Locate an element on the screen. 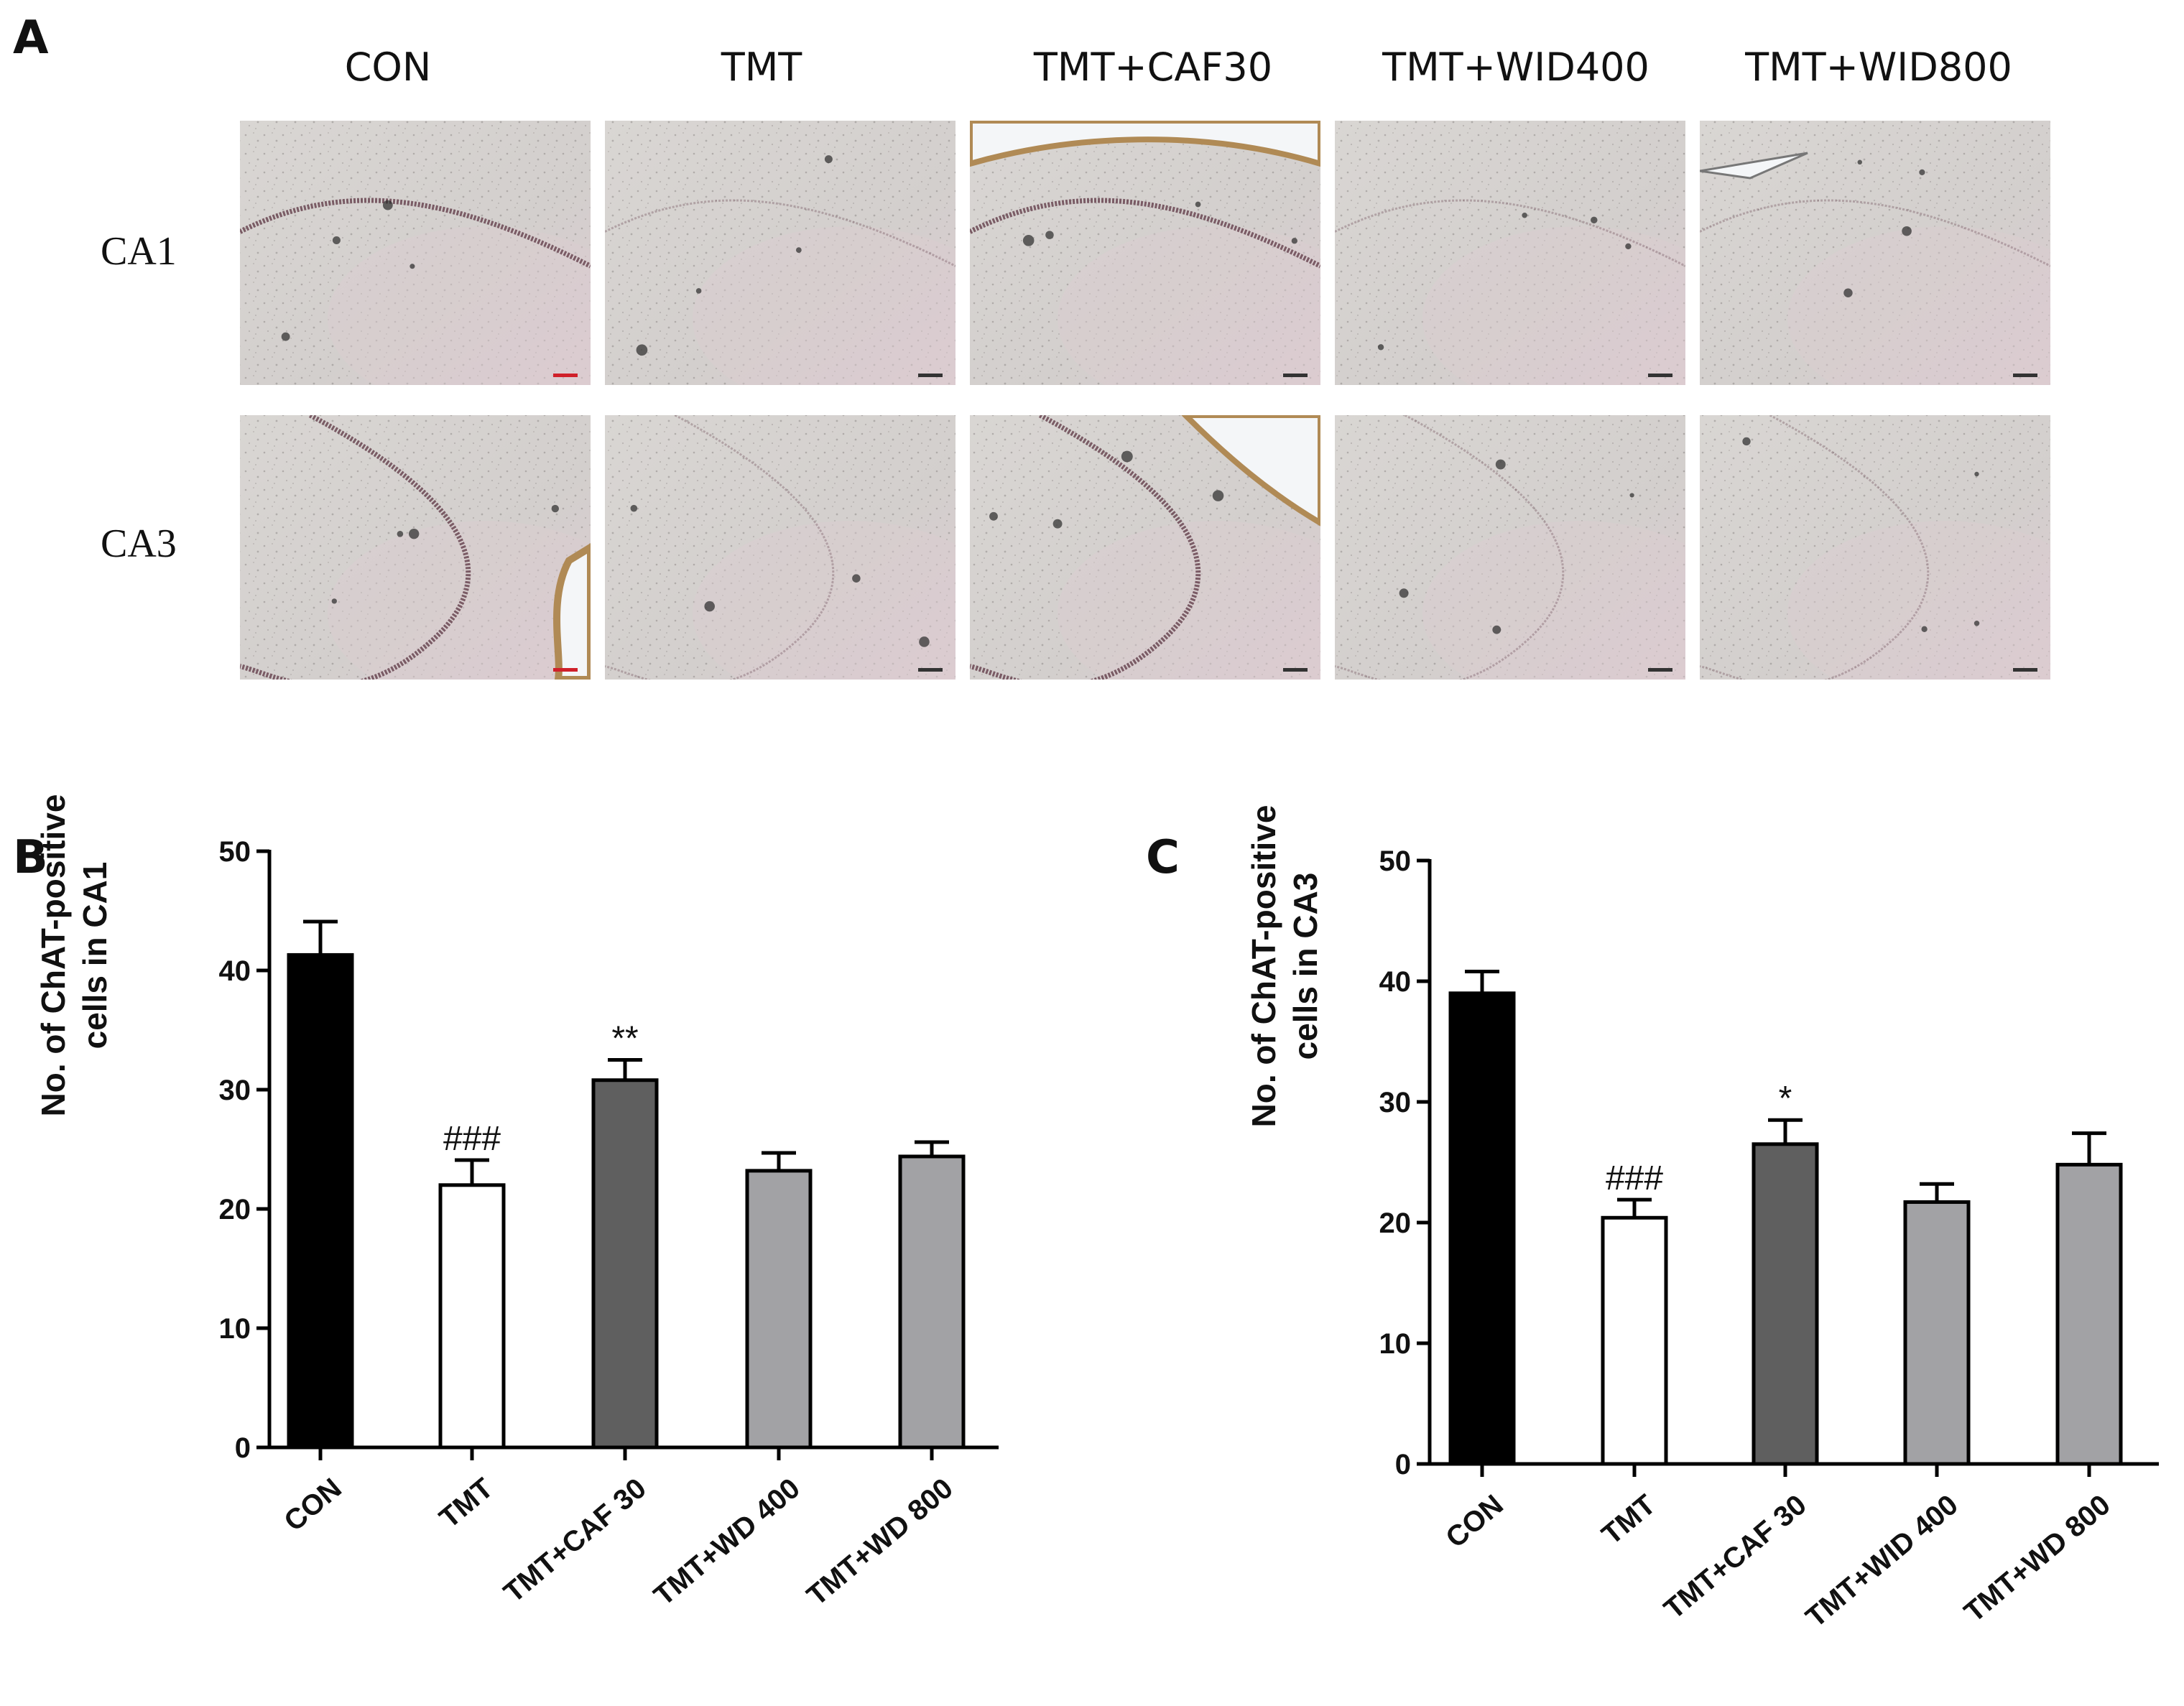 This screenshot has width=2184, height=1706. column-label-3: TMT+CAF30 is located at coordinates (1152, 67).